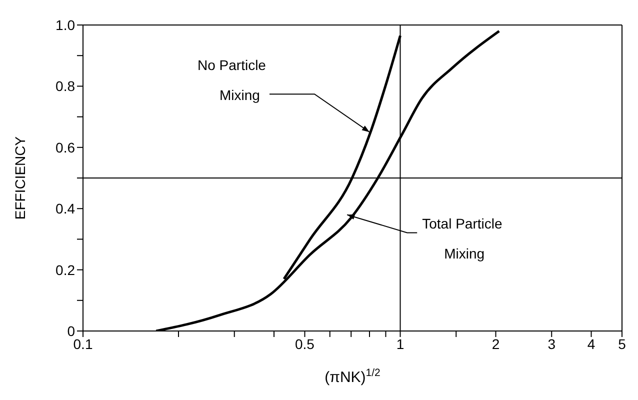 The height and width of the screenshot is (400, 638). What do you see at coordinates (591, 344) in the screenshot?
I see `x-tick-label: 4` at bounding box center [591, 344].